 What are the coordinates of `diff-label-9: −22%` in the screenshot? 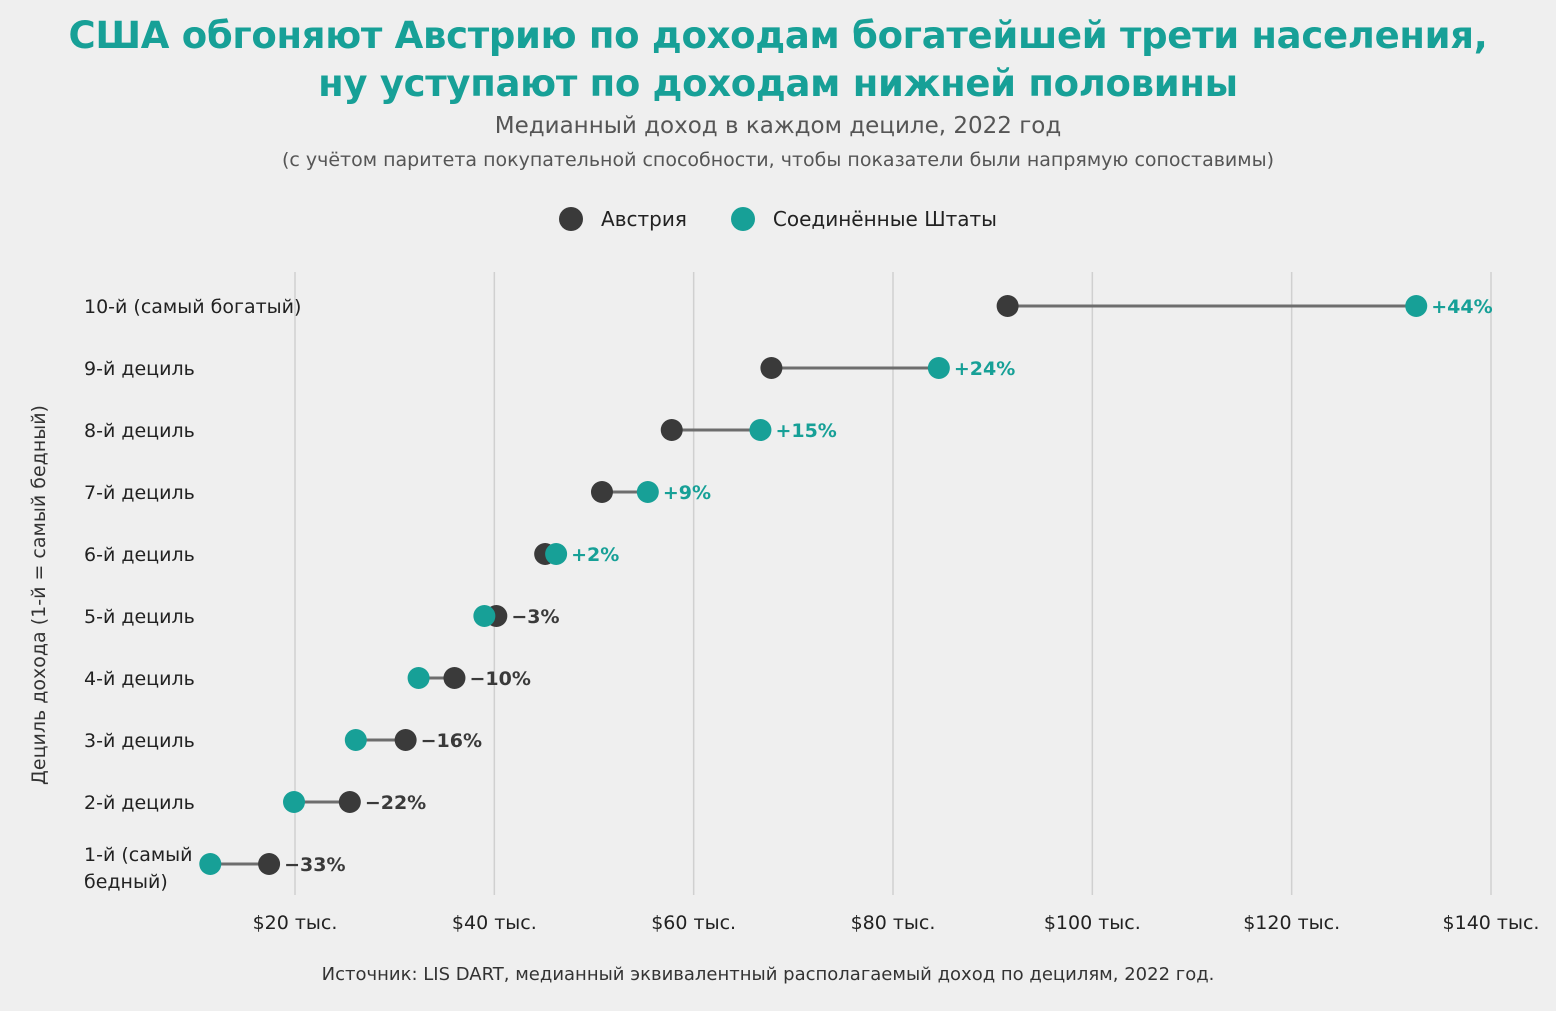 It's located at (395, 803).